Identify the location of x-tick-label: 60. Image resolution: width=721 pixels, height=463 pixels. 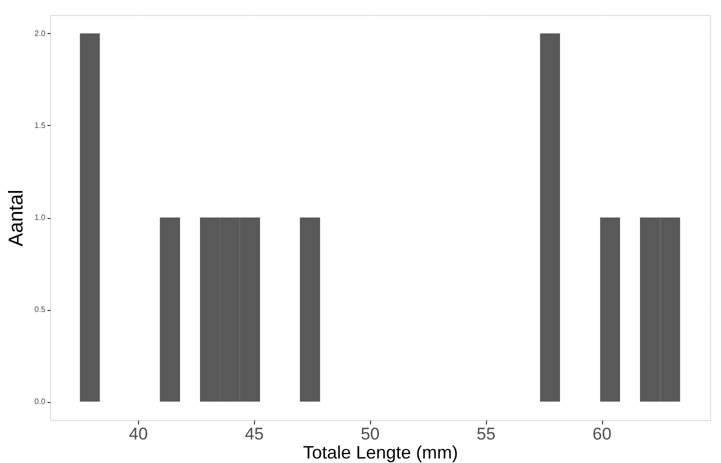
(602, 434).